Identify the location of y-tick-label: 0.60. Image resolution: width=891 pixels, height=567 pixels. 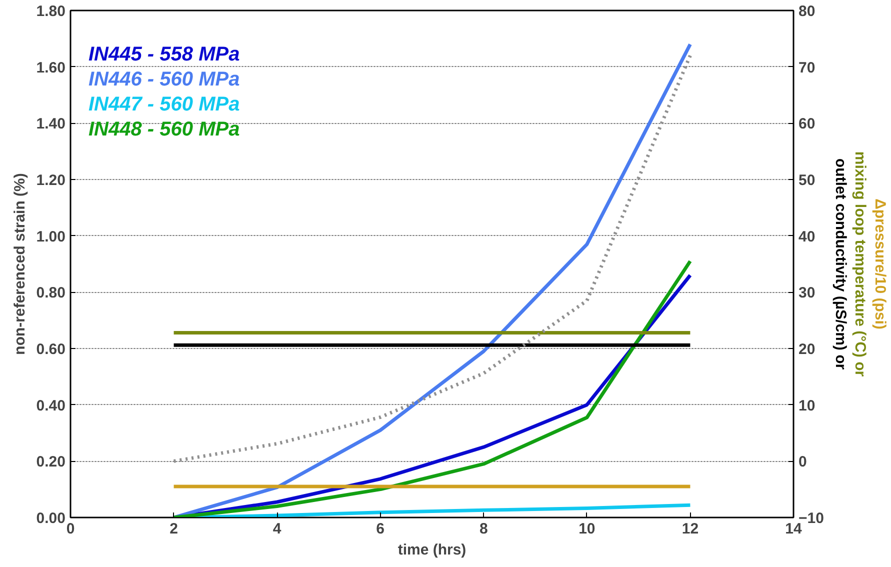
(51, 349).